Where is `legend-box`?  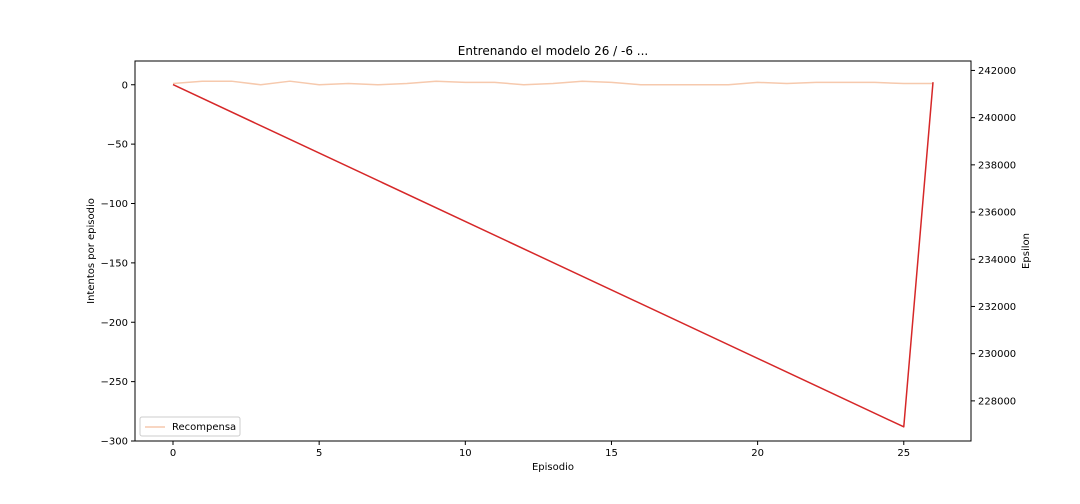 legend-box is located at coordinates (190, 426).